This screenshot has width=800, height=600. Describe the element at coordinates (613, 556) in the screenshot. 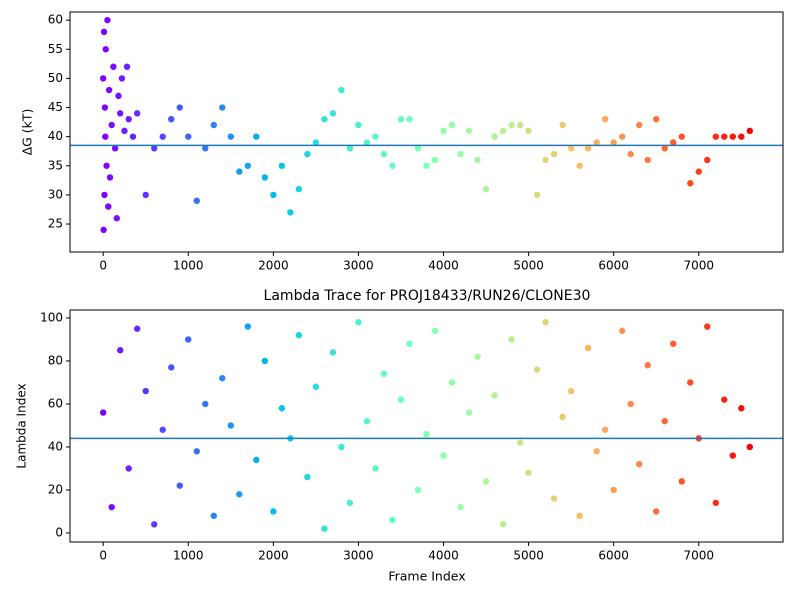

I see `x-tick-label: 6000` at that location.